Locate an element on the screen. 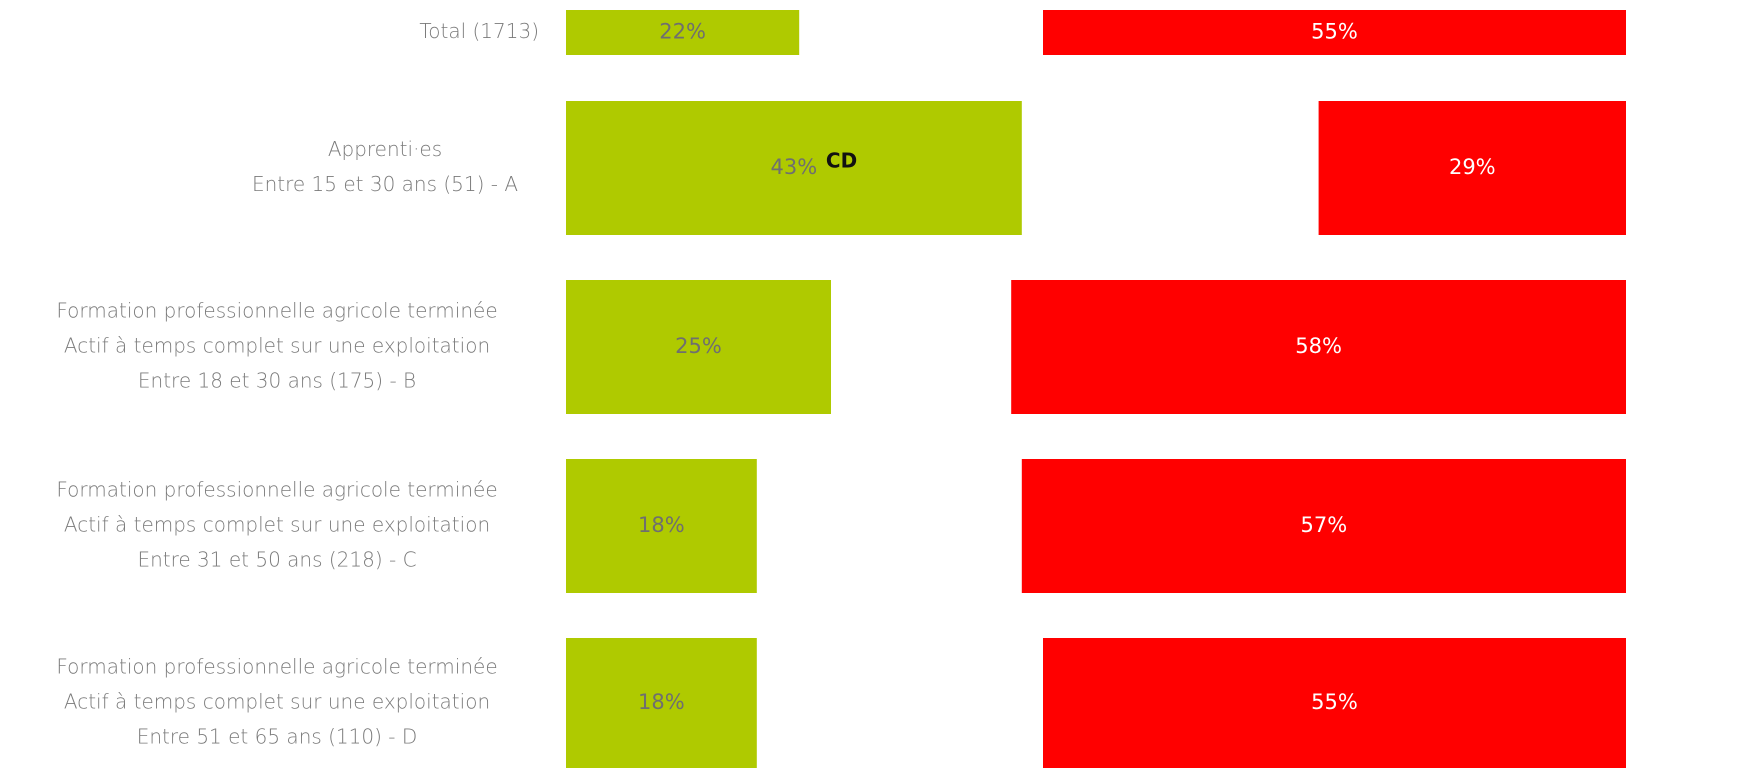 The height and width of the screenshot is (768, 1742). category-label-line: Entre 15 et 30 ans (51) - A is located at coordinates (385, 184).